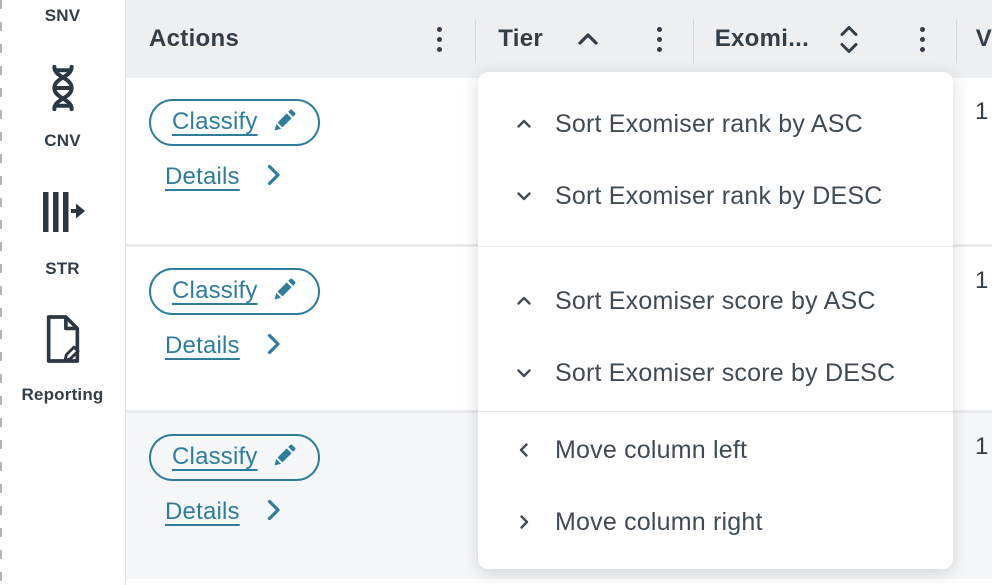 This screenshot has width=992, height=585. What do you see at coordinates (659, 521) in the screenshot?
I see `menu-item-label: Move column right` at bounding box center [659, 521].